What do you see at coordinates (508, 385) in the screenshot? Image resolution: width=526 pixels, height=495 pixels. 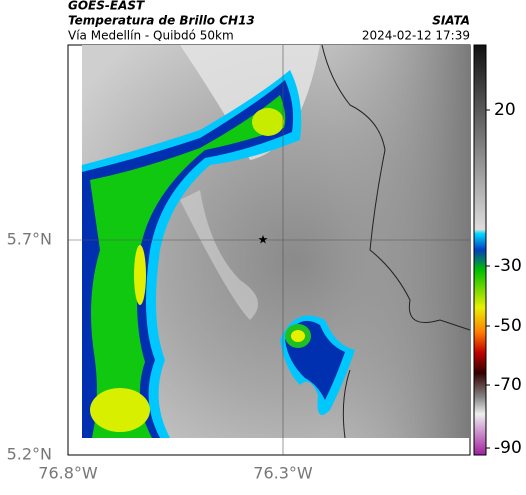 I see `colorbar-tick-label: -70` at bounding box center [508, 385].